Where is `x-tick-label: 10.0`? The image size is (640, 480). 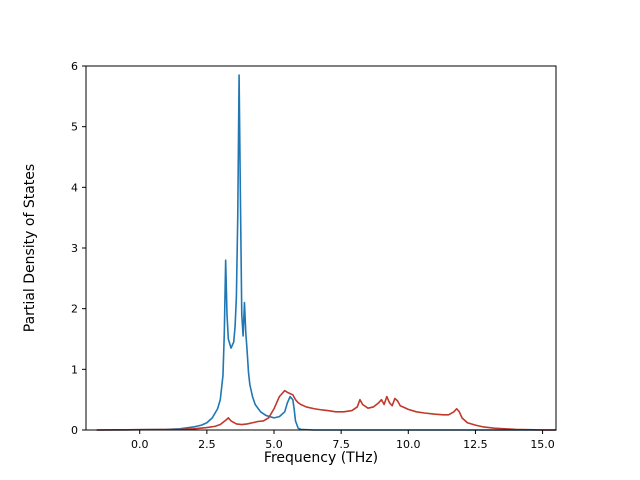 x-tick-label: 10.0 is located at coordinates (408, 444).